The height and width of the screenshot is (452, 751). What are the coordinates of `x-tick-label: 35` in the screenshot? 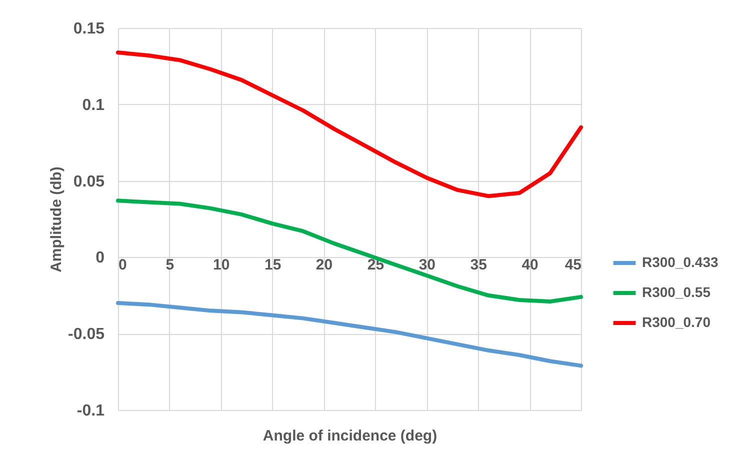 It's located at (478, 265).